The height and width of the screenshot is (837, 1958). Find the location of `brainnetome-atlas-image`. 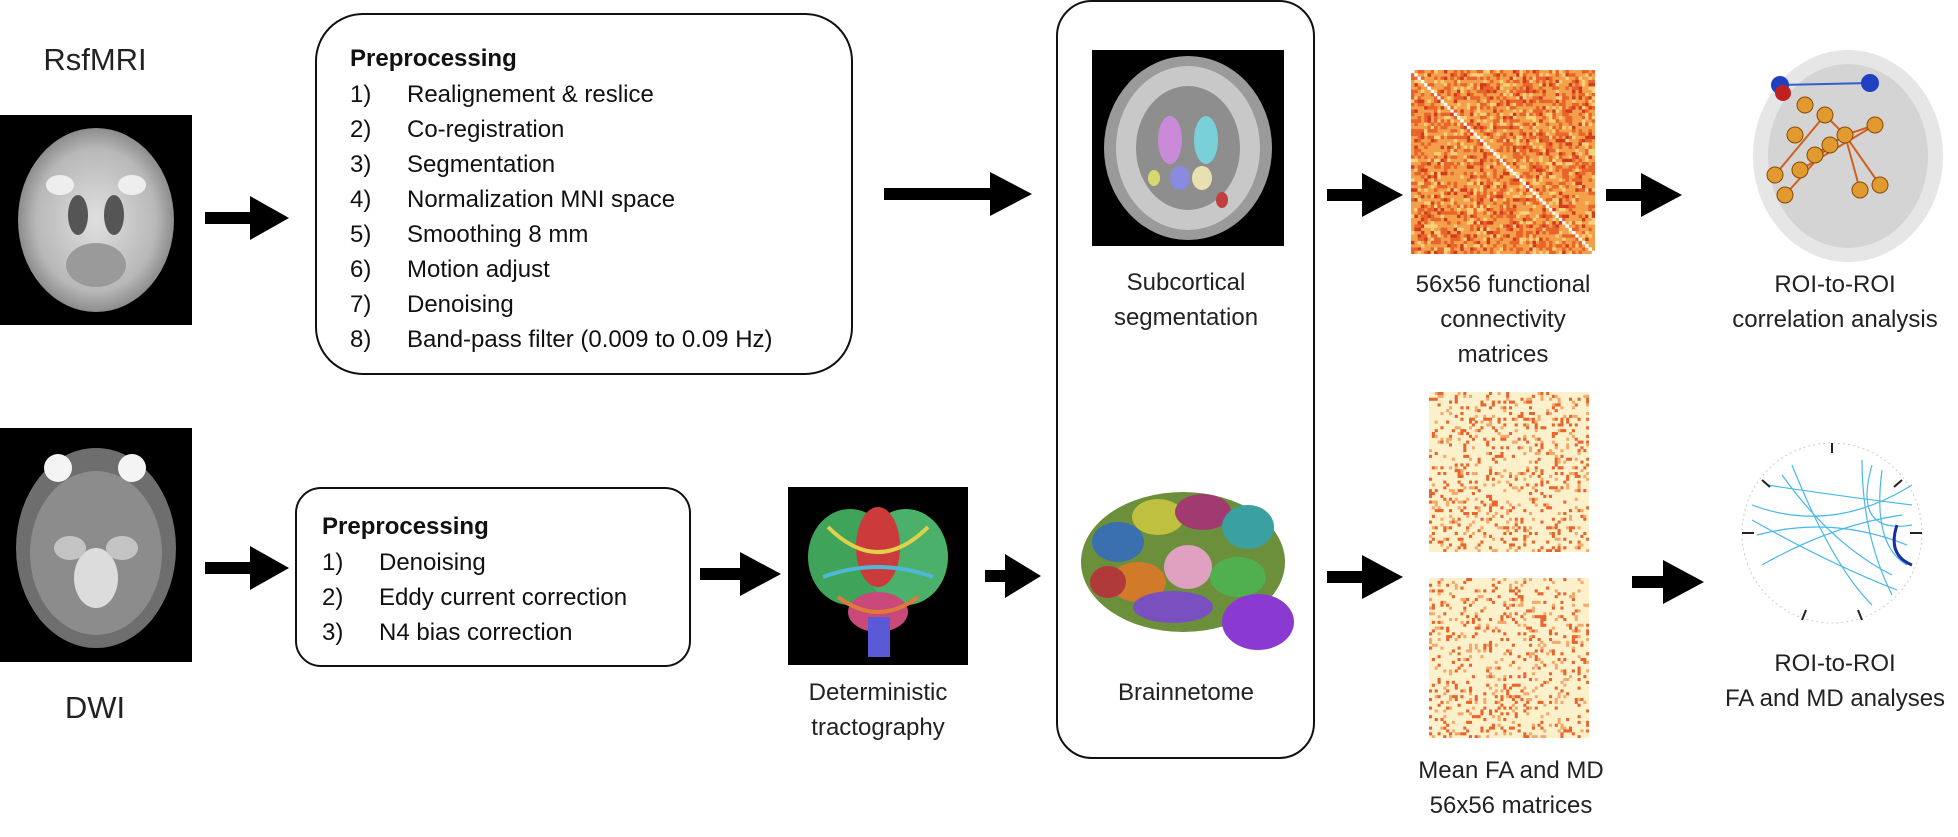

brainnetome-atlas-image is located at coordinates (1187, 571).